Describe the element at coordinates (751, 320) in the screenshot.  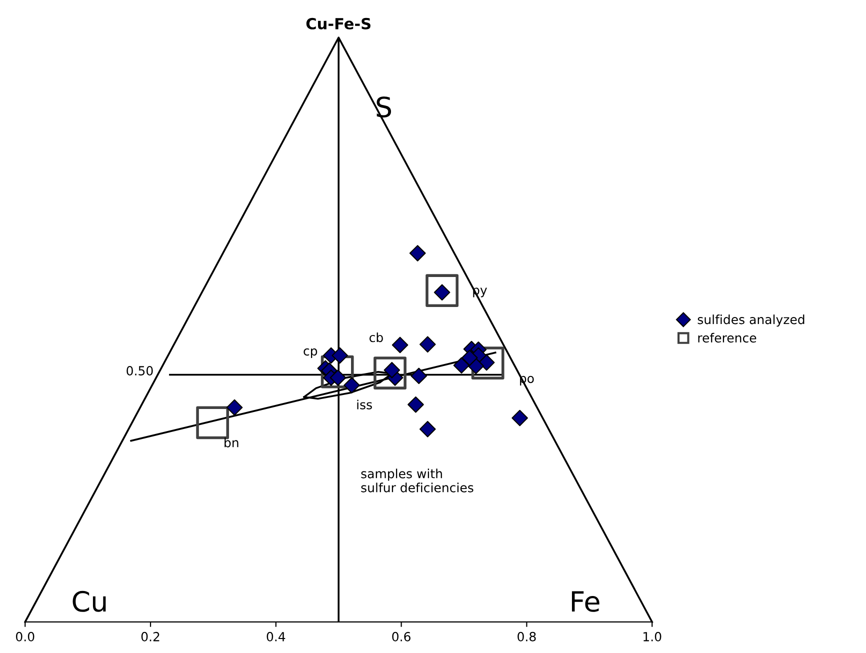
I see `legend-label: sulfides analyzed` at that location.